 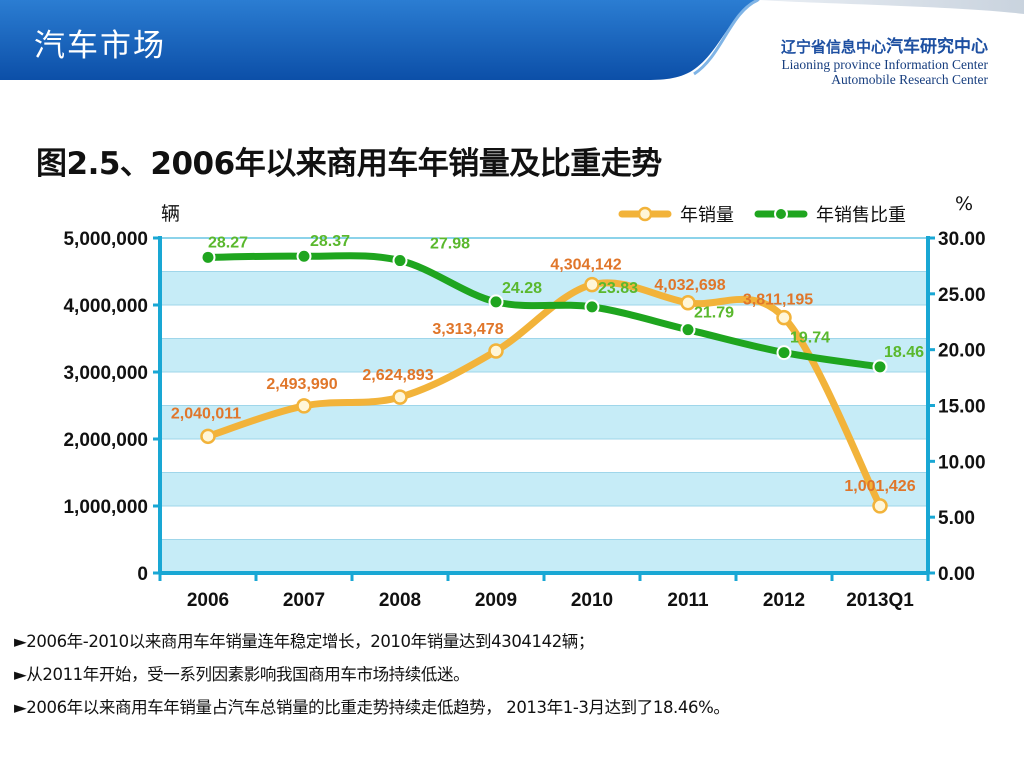 What do you see at coordinates (688, 600) in the screenshot?
I see `x-tick-label: 2011` at bounding box center [688, 600].